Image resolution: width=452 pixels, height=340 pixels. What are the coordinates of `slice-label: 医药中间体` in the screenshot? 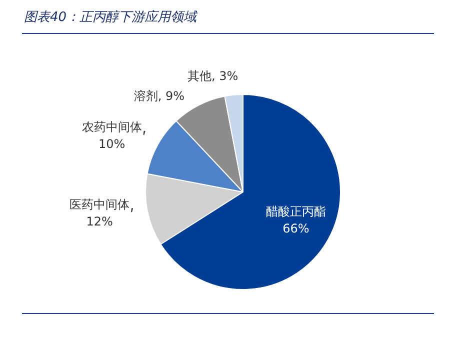 It's located at (100, 204).